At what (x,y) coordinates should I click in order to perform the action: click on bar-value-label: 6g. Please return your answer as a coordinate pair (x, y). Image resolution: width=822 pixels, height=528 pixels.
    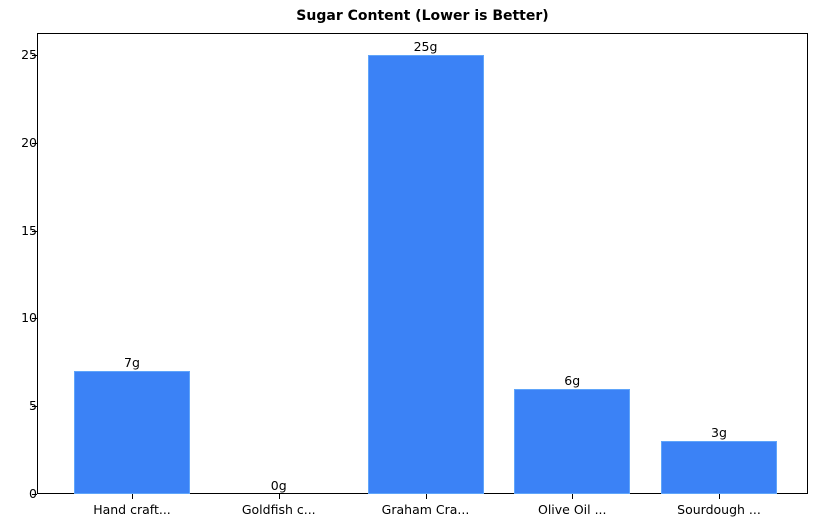
    Looking at the image, I should click on (572, 380).